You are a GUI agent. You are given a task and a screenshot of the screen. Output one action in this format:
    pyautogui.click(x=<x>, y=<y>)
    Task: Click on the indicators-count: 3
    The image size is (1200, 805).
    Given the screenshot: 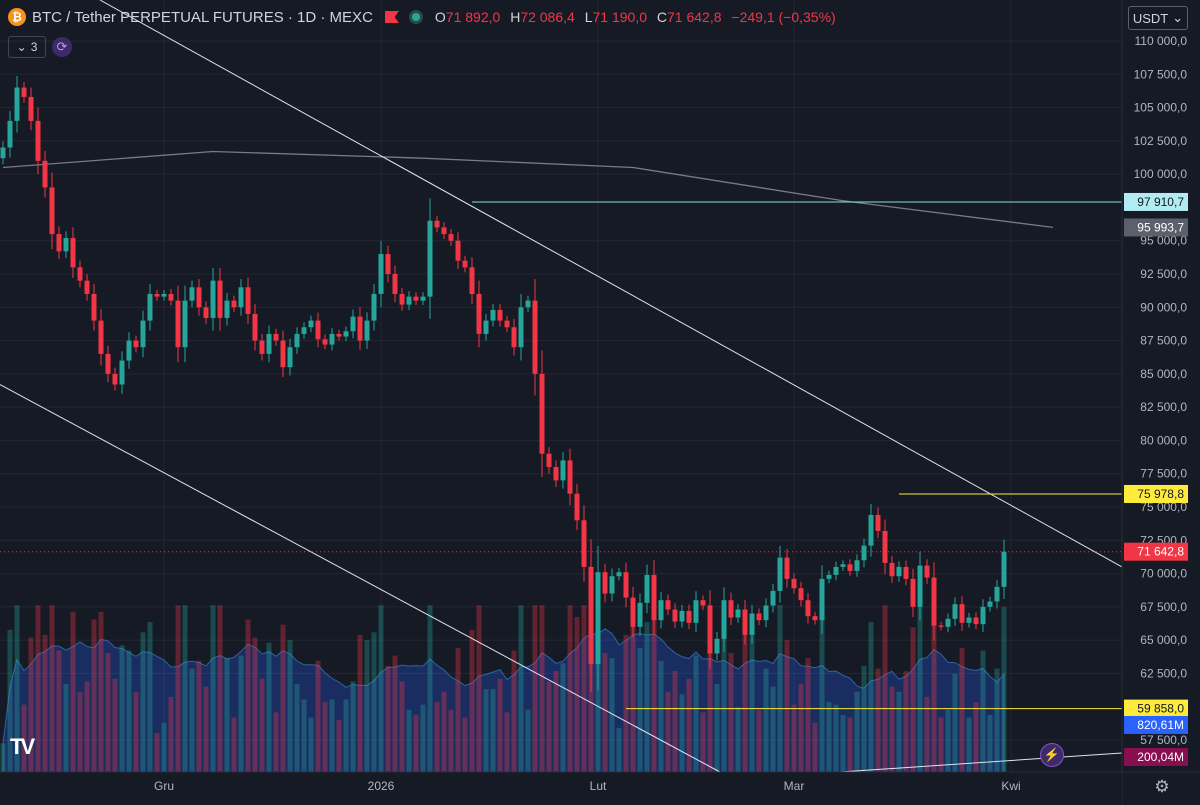 What is the action you would take?
    pyautogui.click(x=34, y=47)
    